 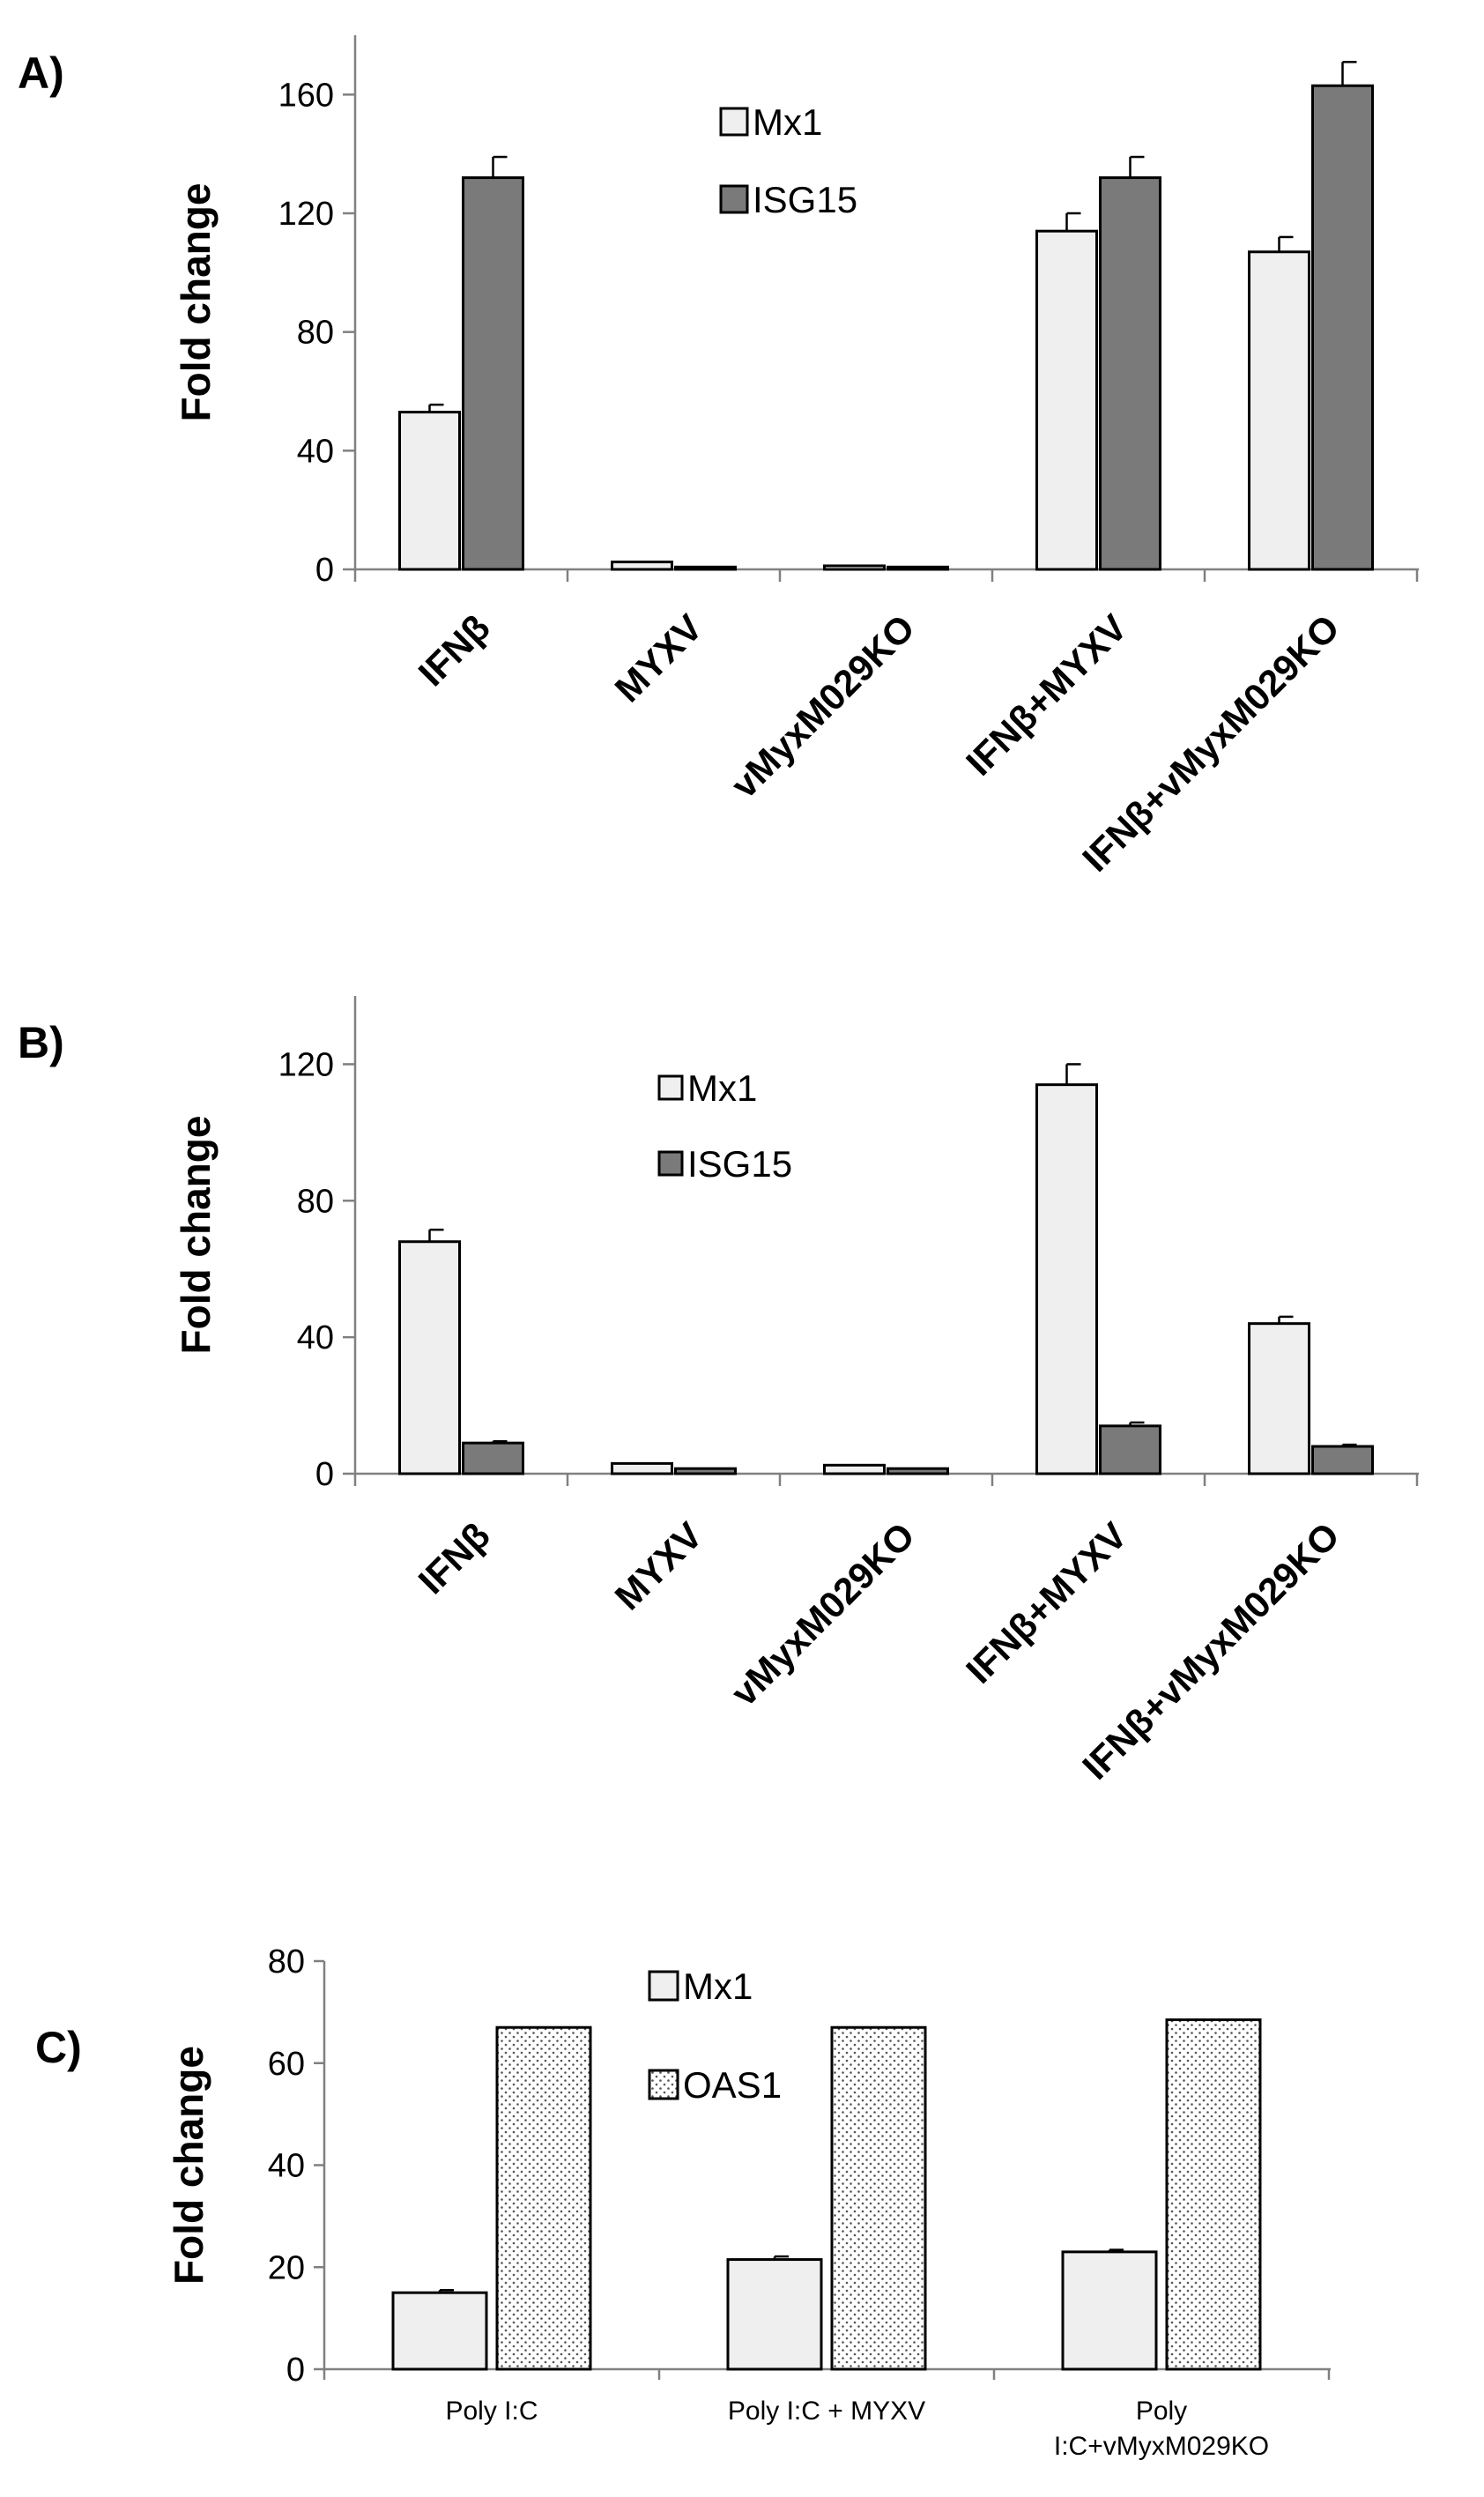 What do you see at coordinates (732, 2085) in the screenshot?
I see `legend-label: OAS1` at bounding box center [732, 2085].